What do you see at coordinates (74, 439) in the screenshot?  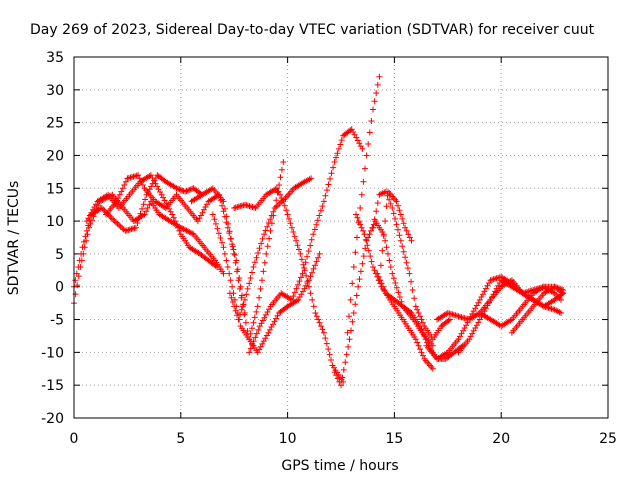 I see `x-tick-label: 0` at bounding box center [74, 439].